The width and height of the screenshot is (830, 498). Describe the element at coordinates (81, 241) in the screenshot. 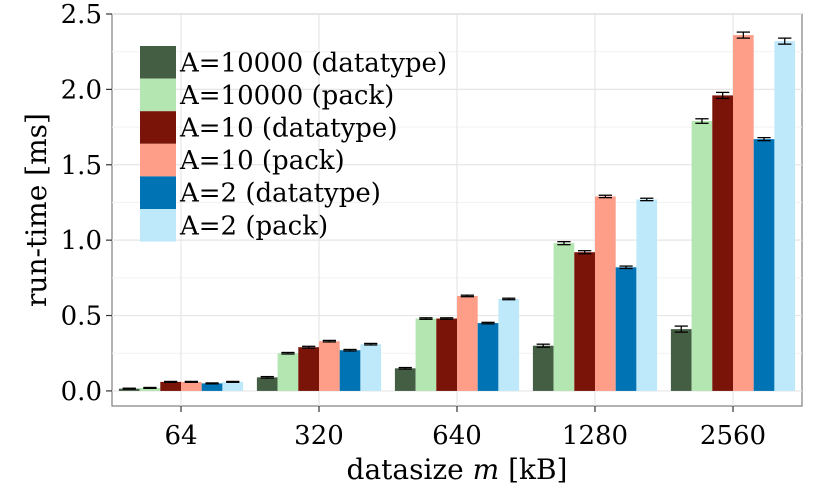

I see `y-tick-label: 1.0` at that location.